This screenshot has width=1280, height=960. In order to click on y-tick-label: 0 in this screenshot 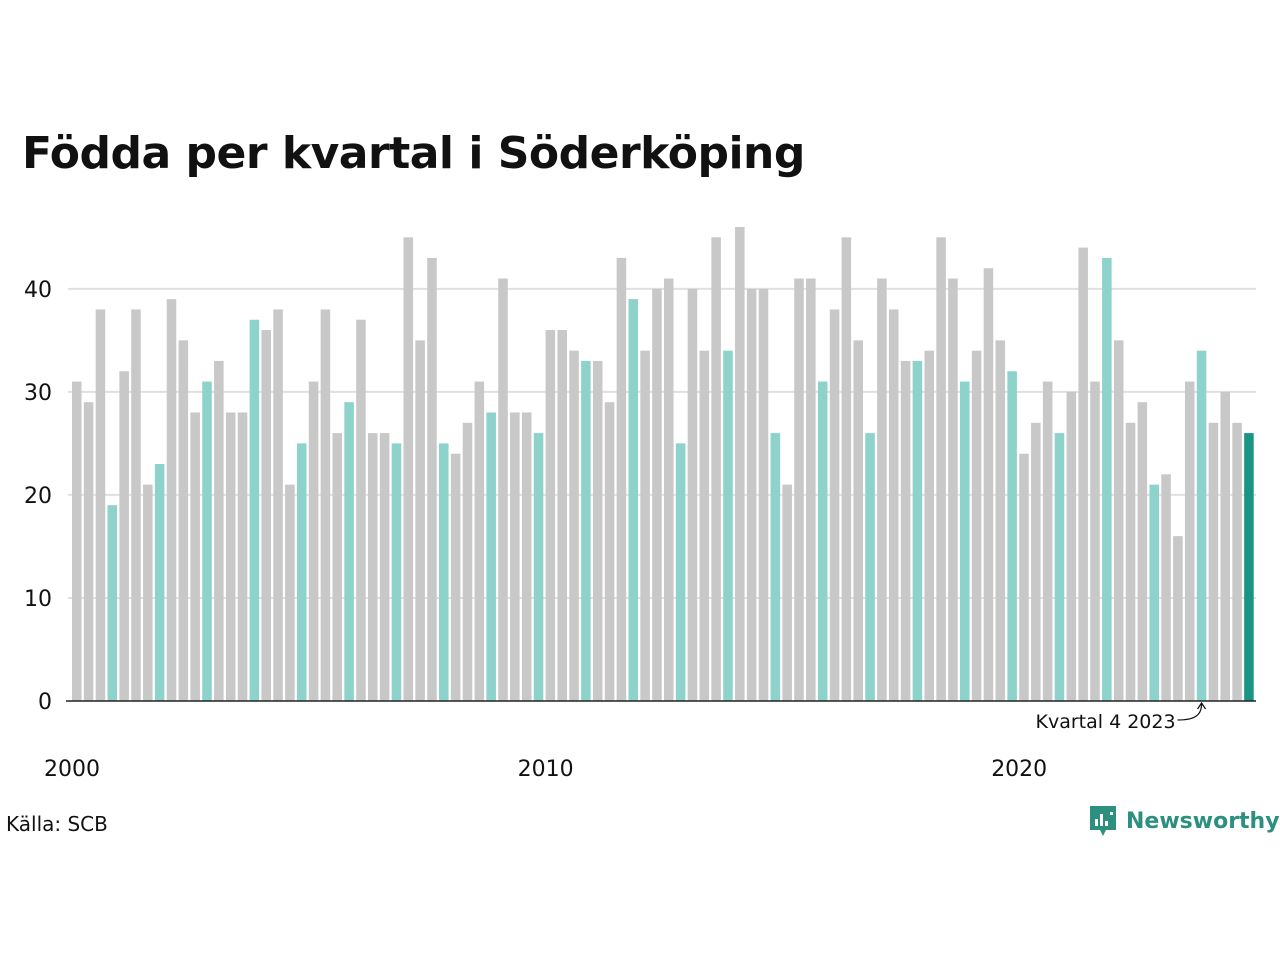, I will do `click(45, 702)`.